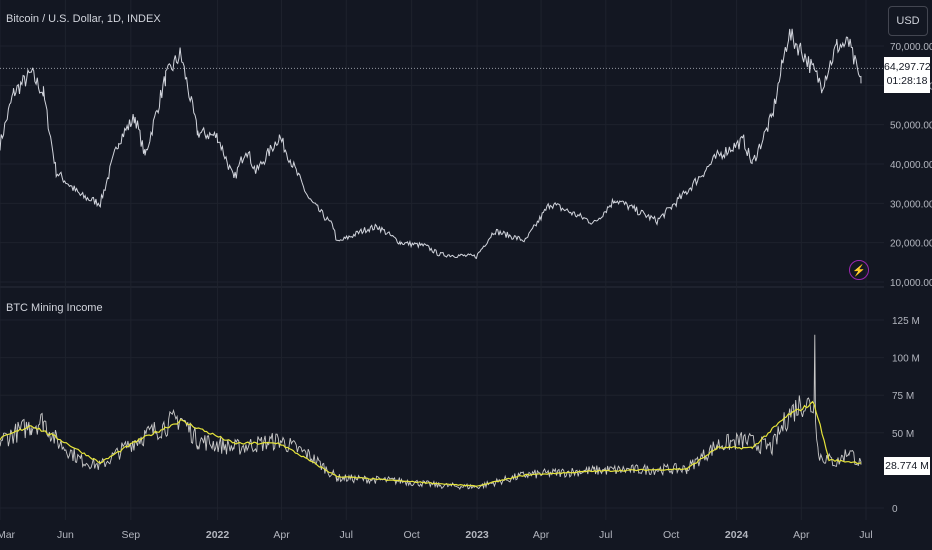 This screenshot has width=932, height=550. Describe the element at coordinates (477, 535) in the screenshot. I see `x-tick-label: 2023` at that location.